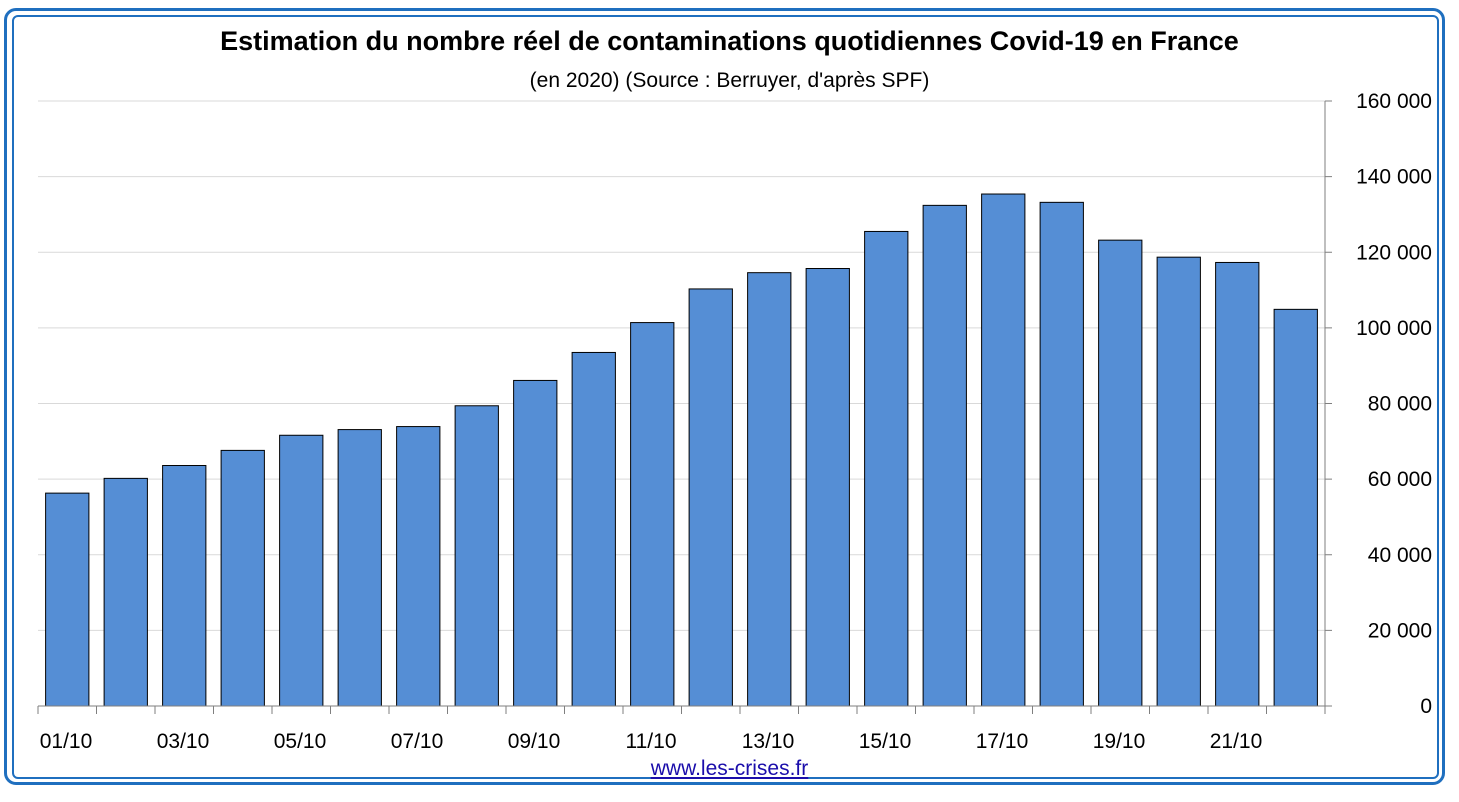  Describe the element at coordinates (301, 570) in the screenshot. I see `bar-05/10` at that location.